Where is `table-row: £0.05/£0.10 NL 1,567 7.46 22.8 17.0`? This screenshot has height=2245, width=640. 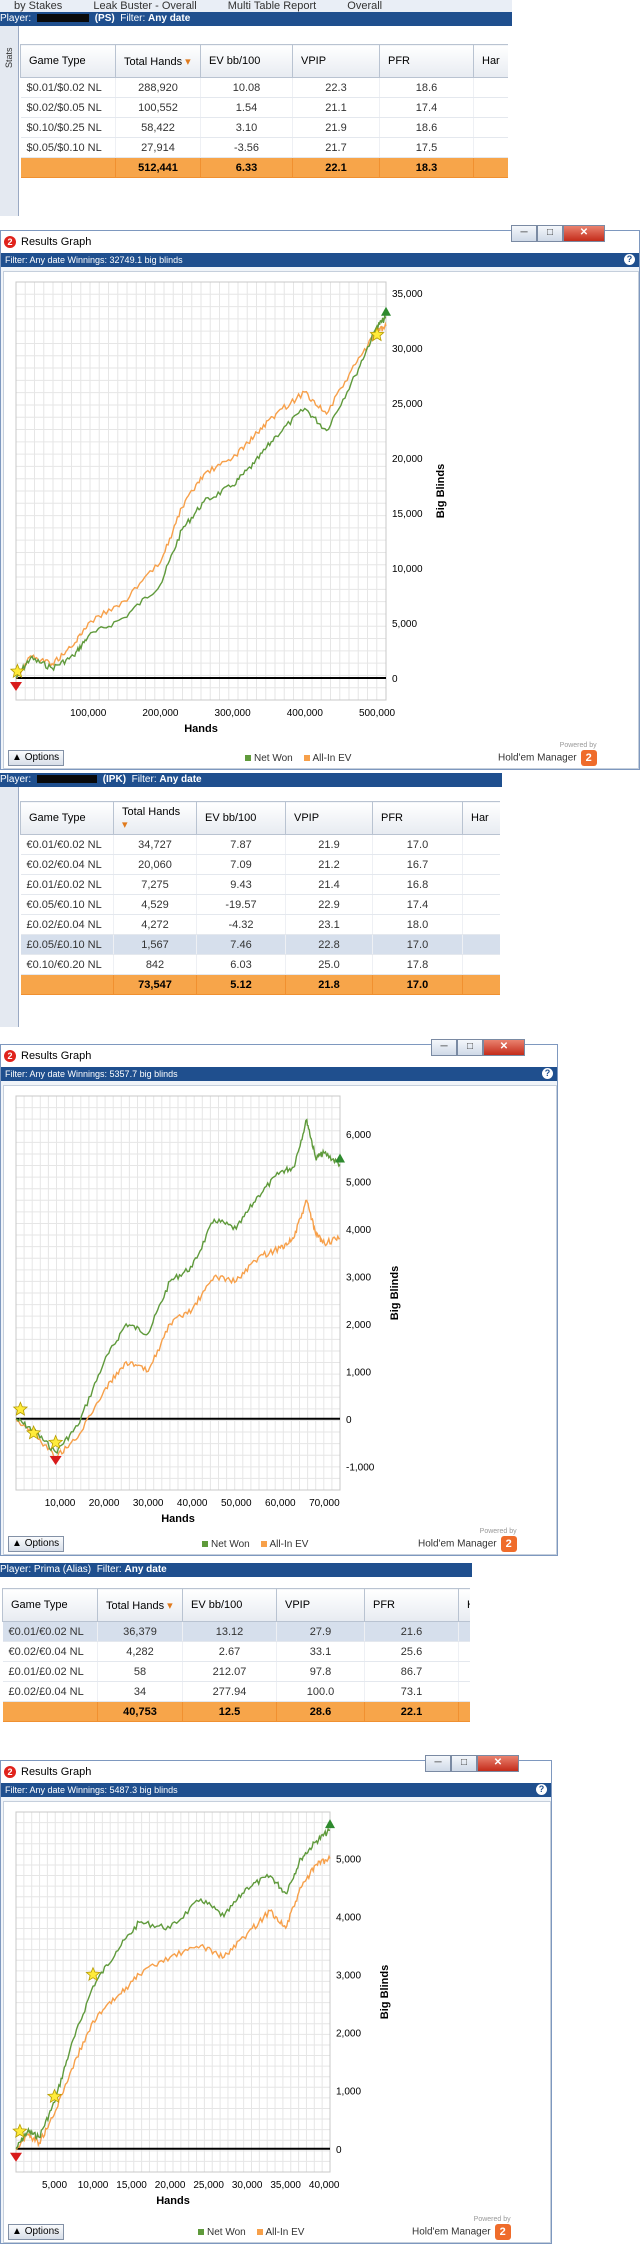
table-row: £0.05/£0.10 NL 1,567 7.46 22.8 17.0 is located at coordinates (260, 944).